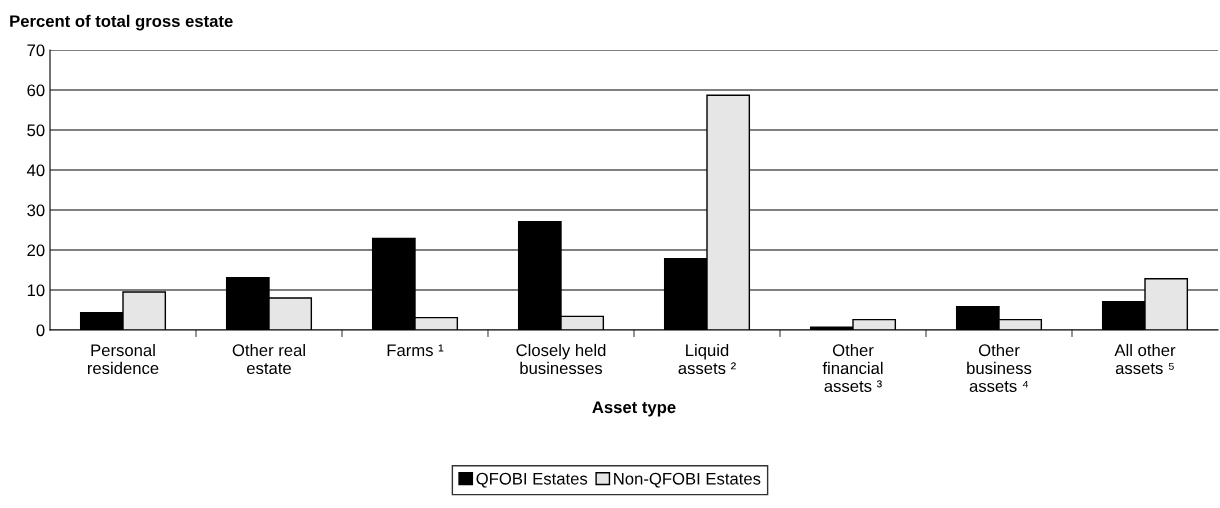 This screenshot has width=1220, height=508. Describe the element at coordinates (268, 359) in the screenshot. I see `x-tick-label: Other real estate` at that location.